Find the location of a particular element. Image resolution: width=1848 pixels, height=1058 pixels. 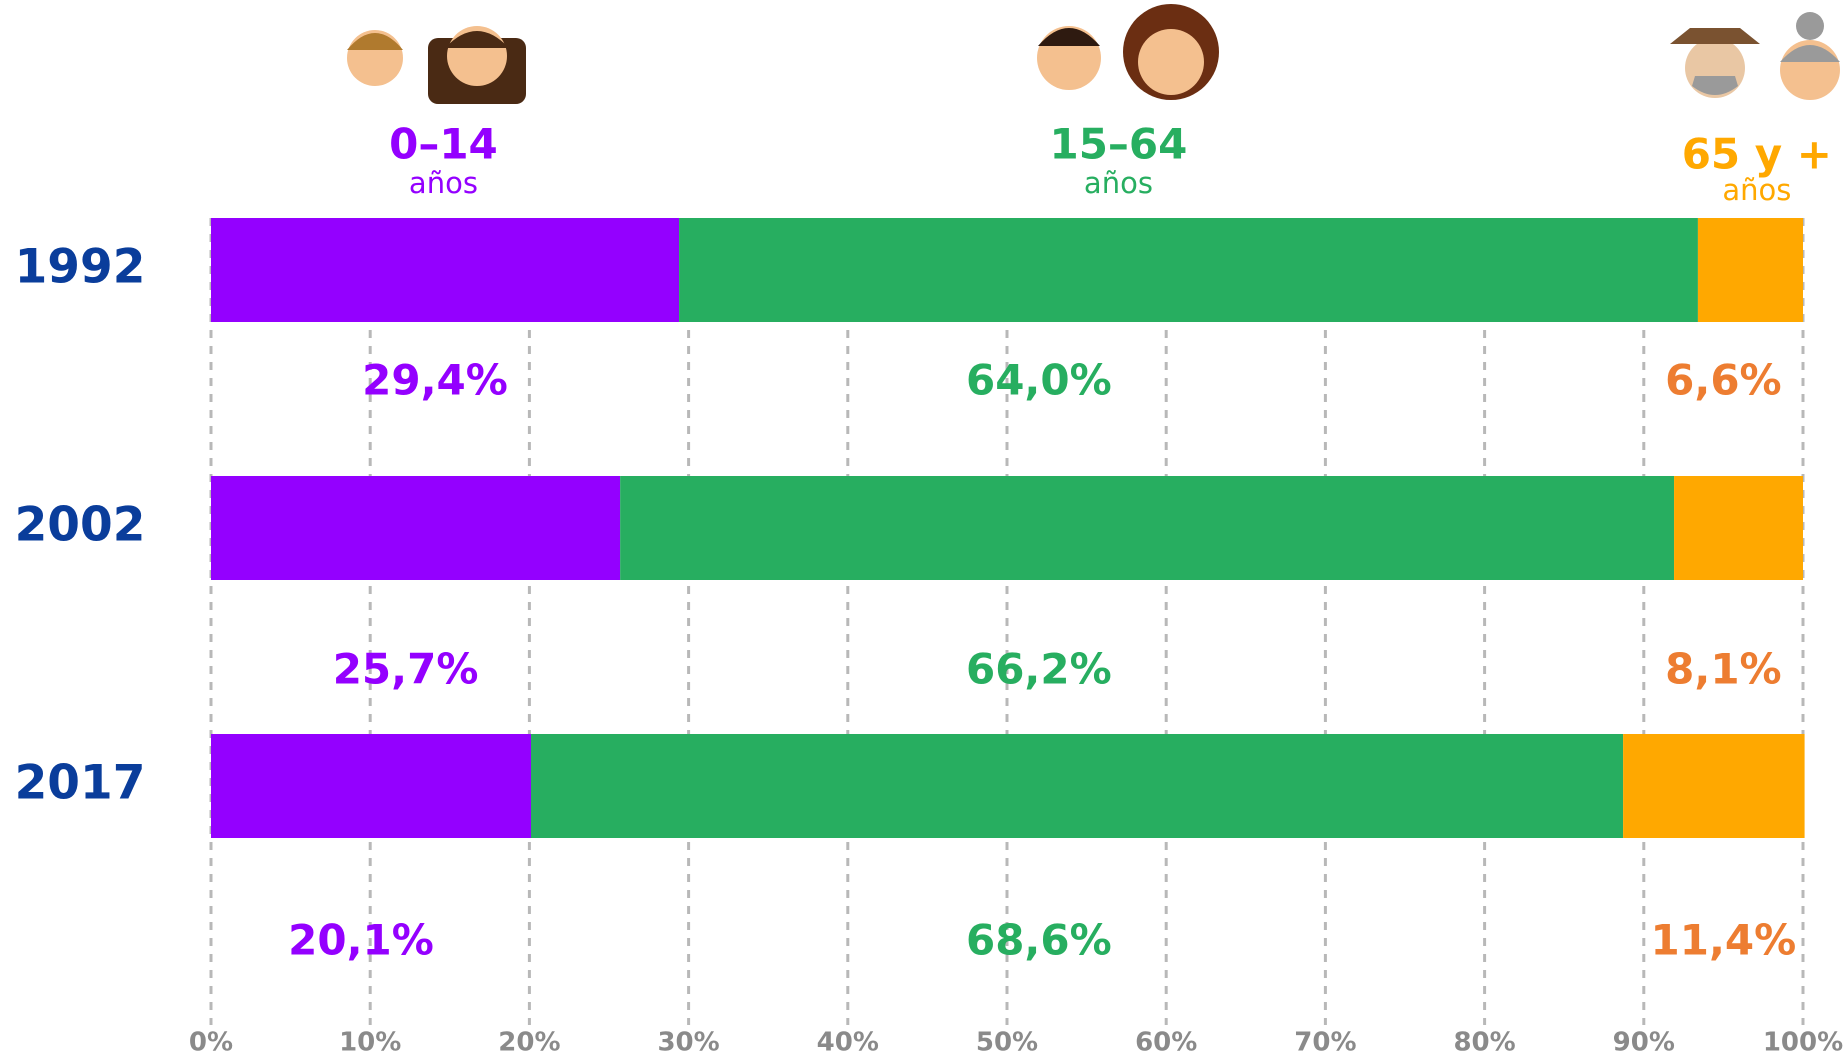

value-label: 66,2% is located at coordinates (1039, 669).